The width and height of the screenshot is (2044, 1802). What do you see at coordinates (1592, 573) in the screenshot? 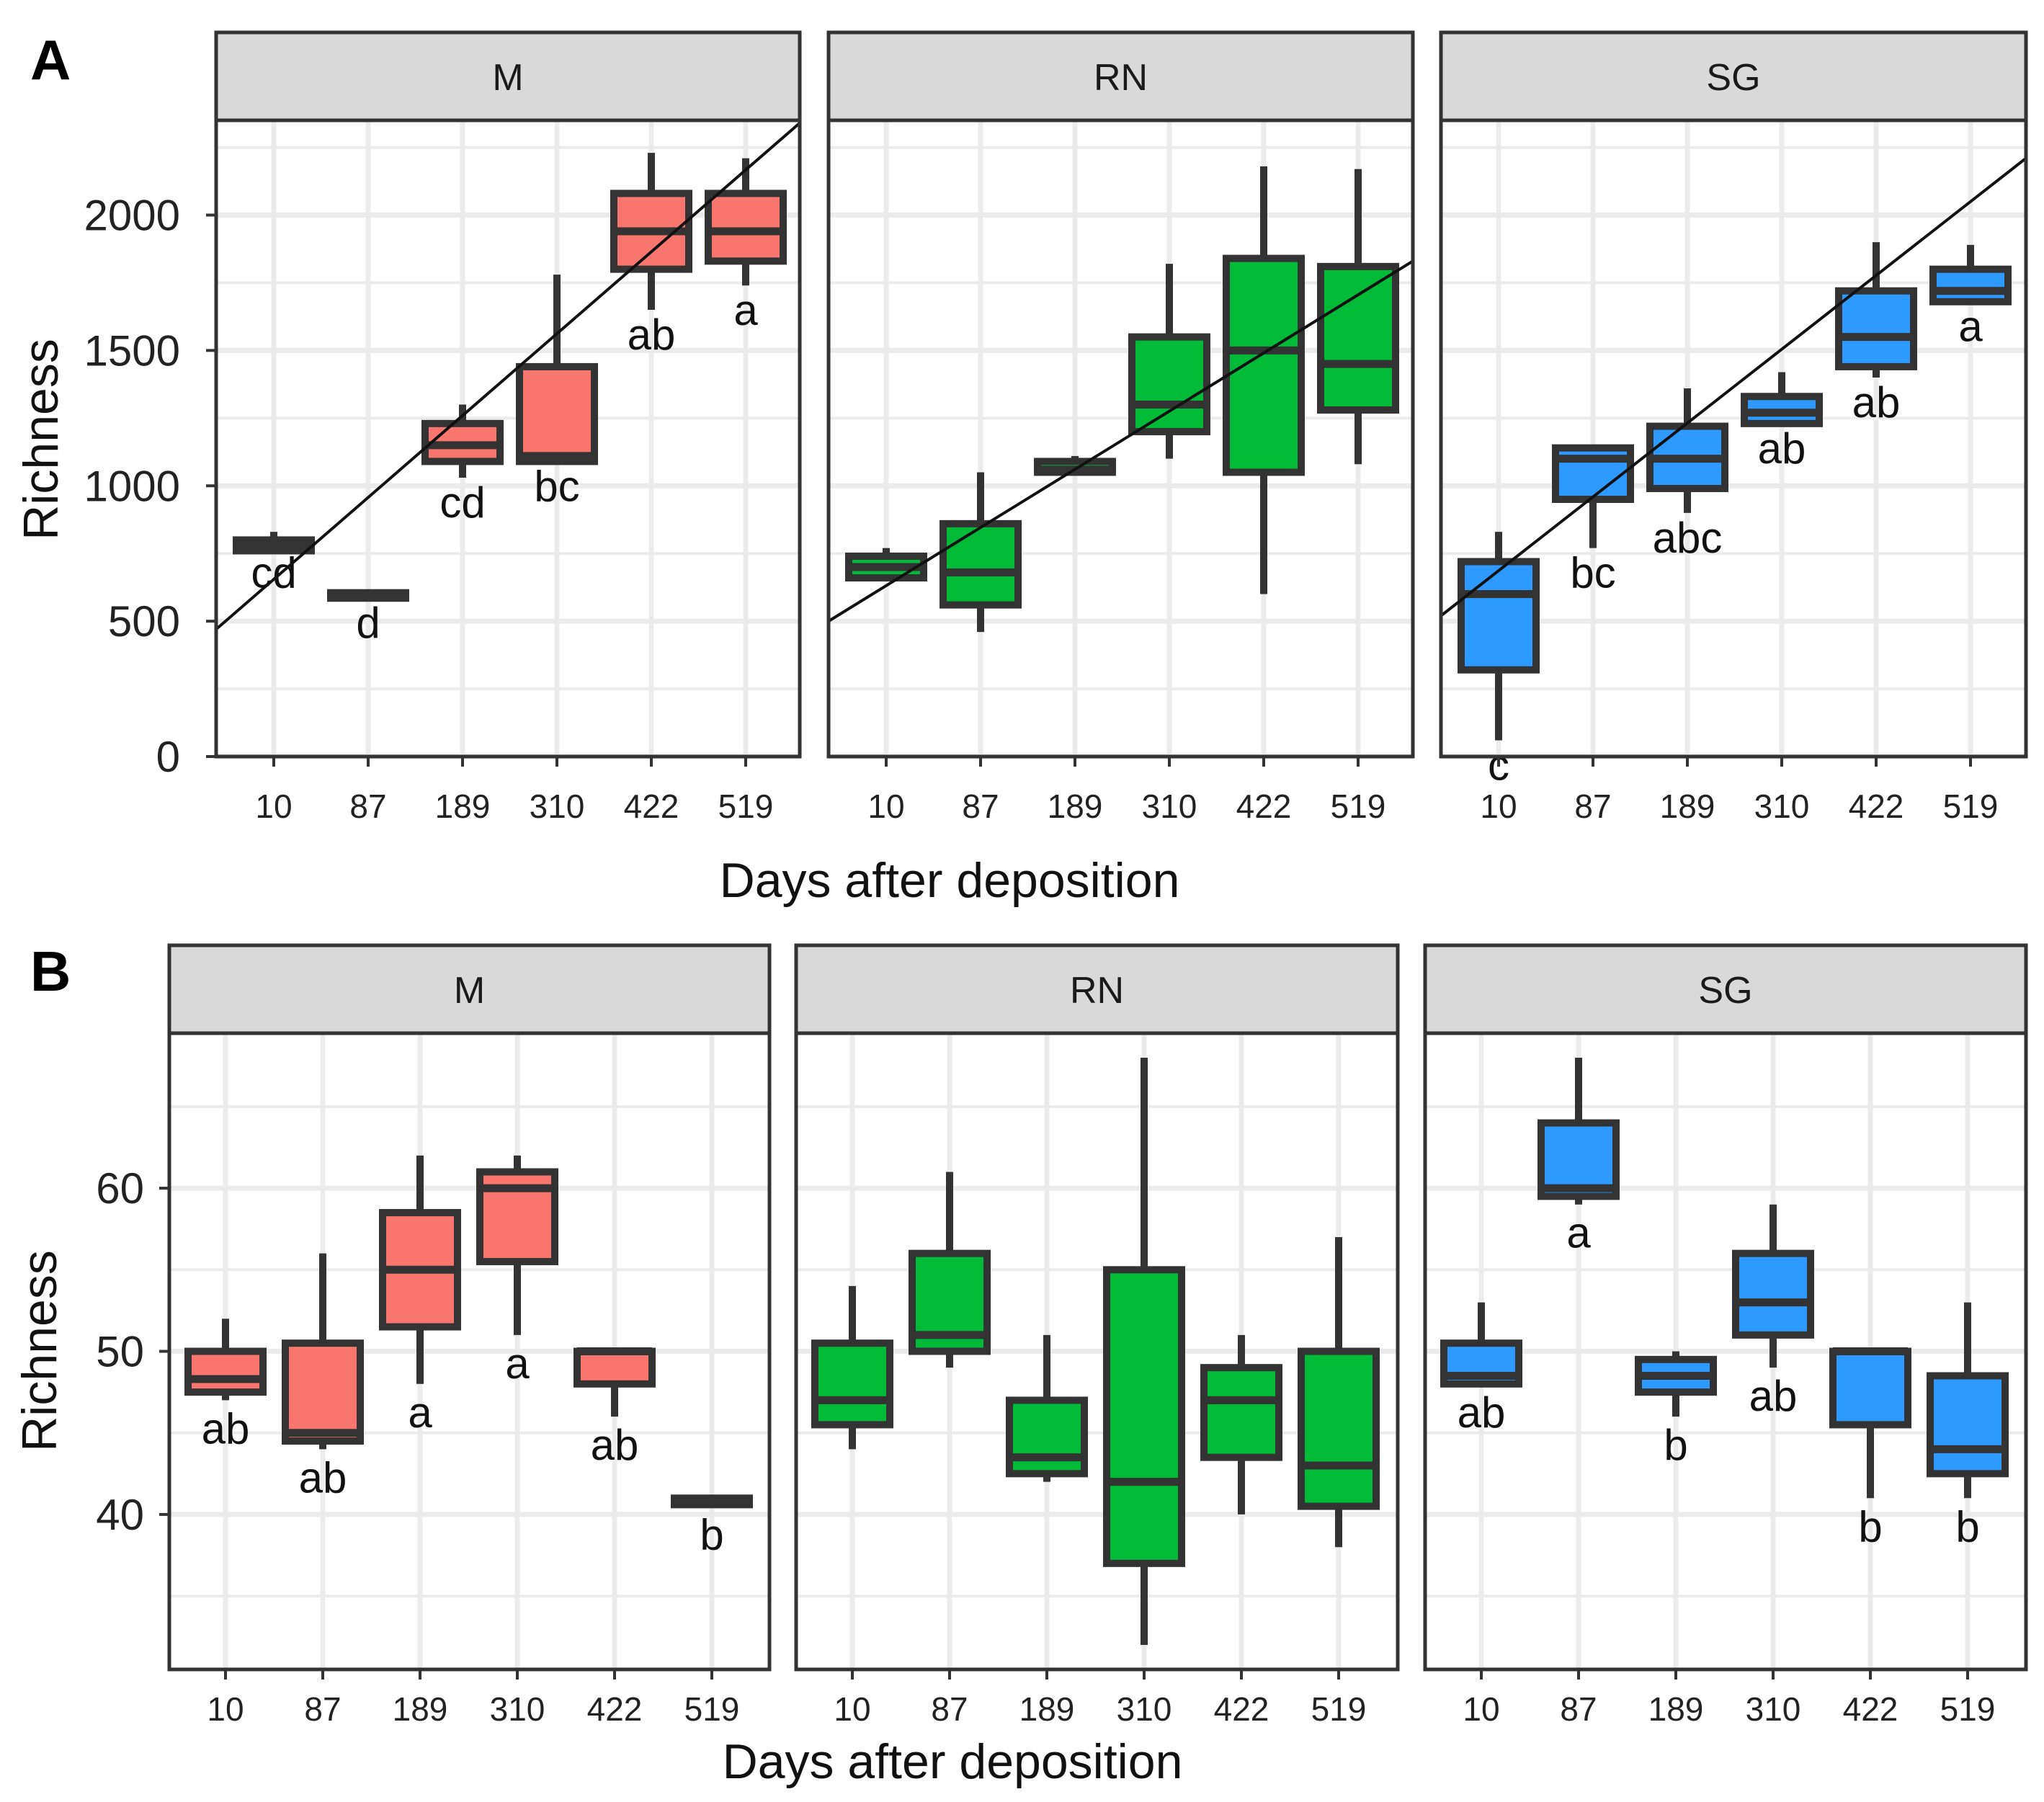
I see `significance-label: bc` at bounding box center [1592, 573].